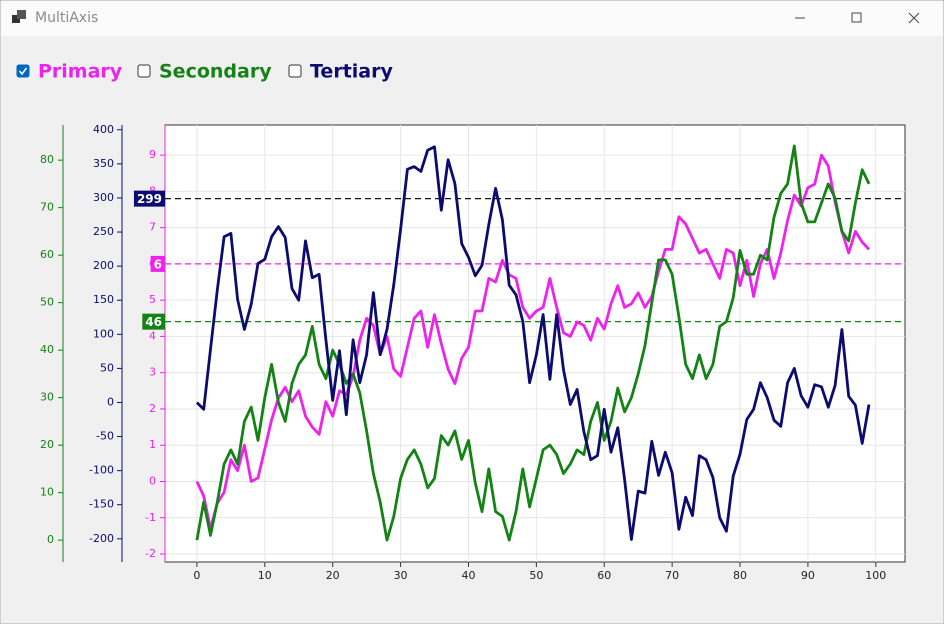 The image size is (944, 624). What do you see at coordinates (47, 397) in the screenshot?
I see `y-tick-label: 30` at bounding box center [47, 397].